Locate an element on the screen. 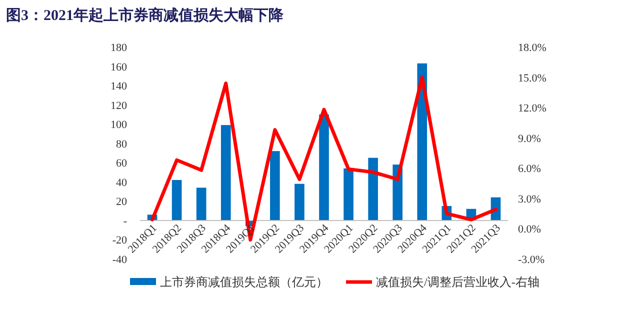 This screenshot has height=333, width=633. y-tick-label: 20 is located at coordinates (122, 202).